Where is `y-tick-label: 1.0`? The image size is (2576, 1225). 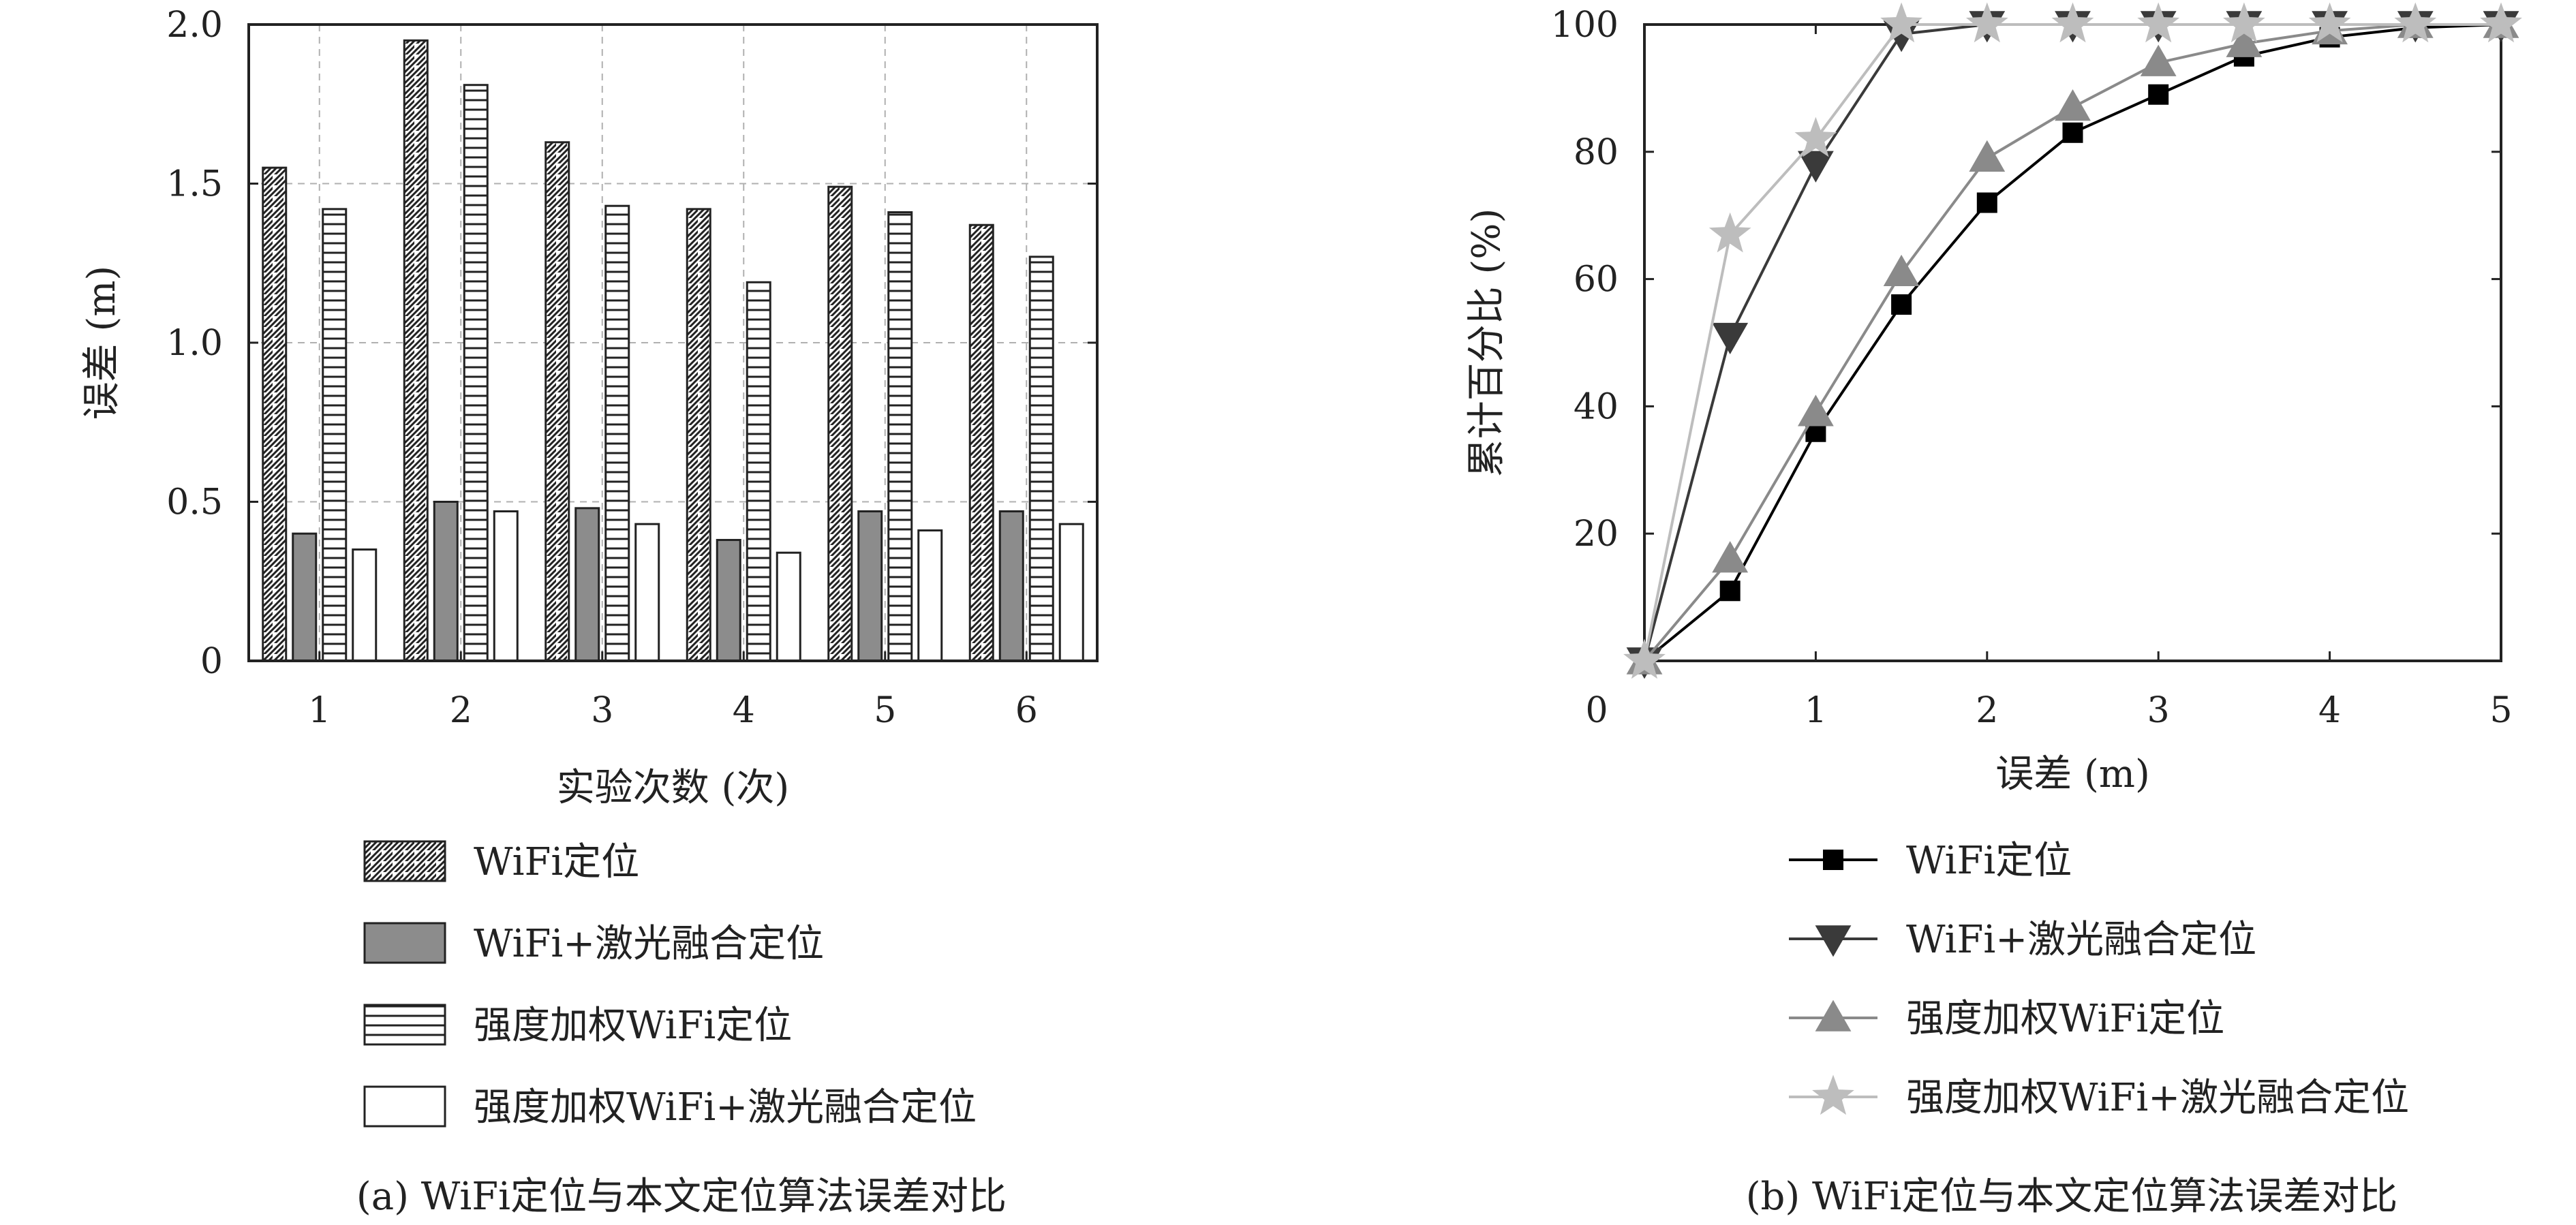 y-tick-label: 1.0 is located at coordinates (194, 343).